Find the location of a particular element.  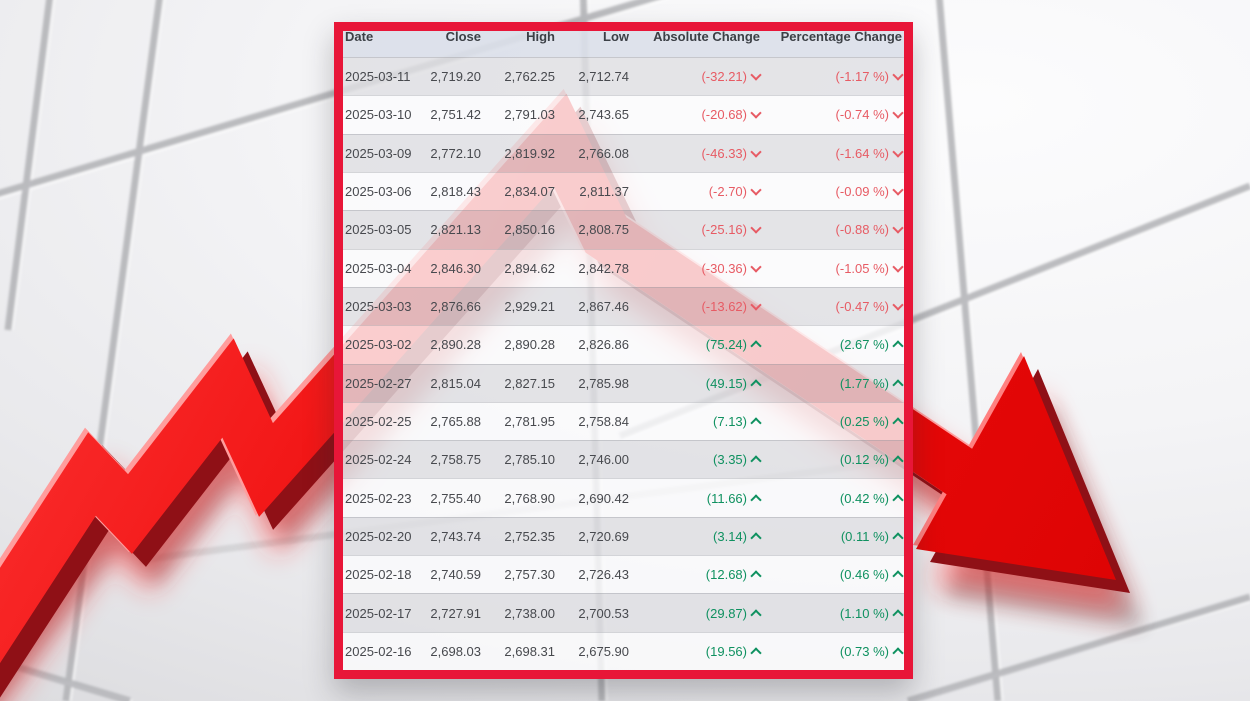

close-cell: 2,755.40 is located at coordinates (455, 498).